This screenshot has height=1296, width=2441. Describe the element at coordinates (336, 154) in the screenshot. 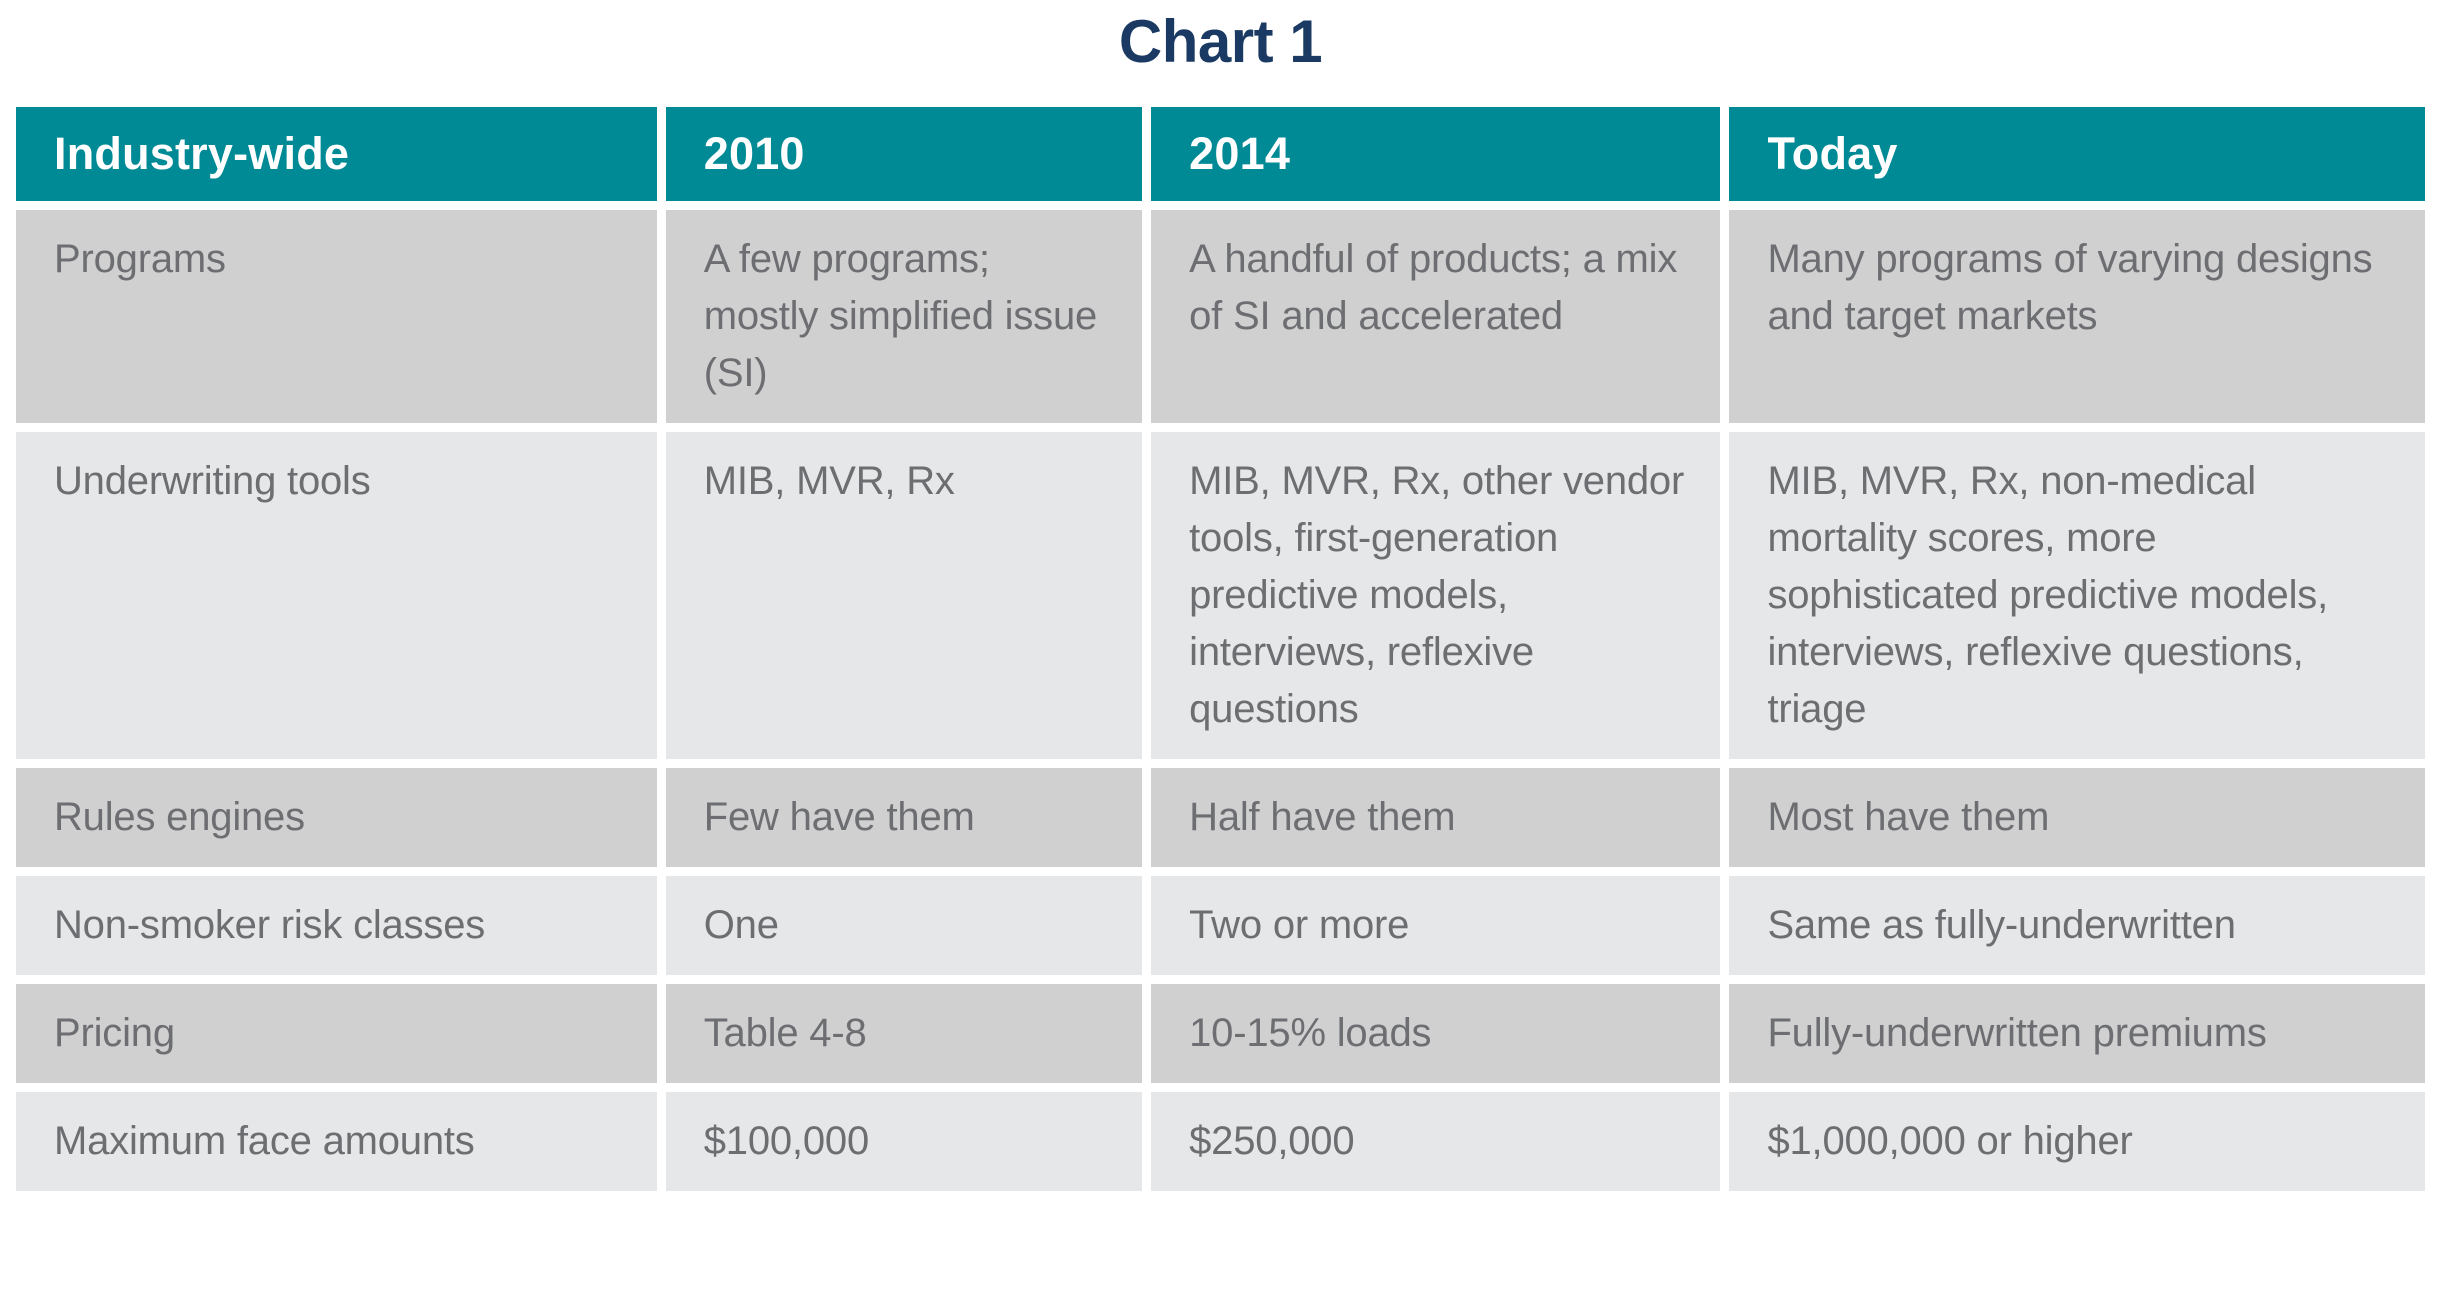

I see `column-header-industry-wide: Industry-wide` at that location.